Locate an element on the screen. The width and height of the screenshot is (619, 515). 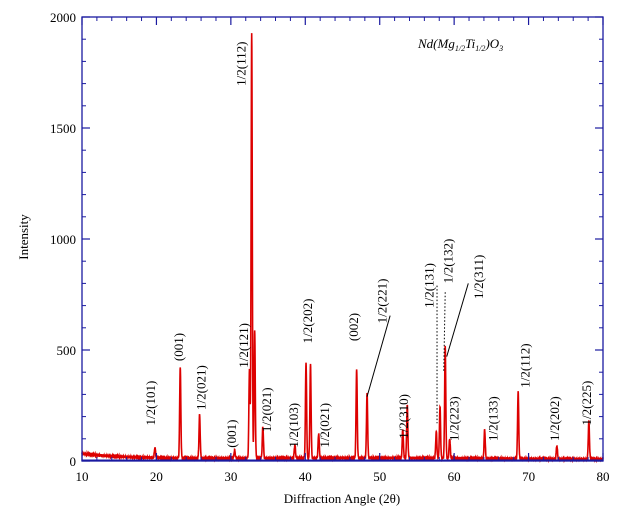
x-axis-title: Diffraction Angle (2θ) is located at coordinates (342, 498).